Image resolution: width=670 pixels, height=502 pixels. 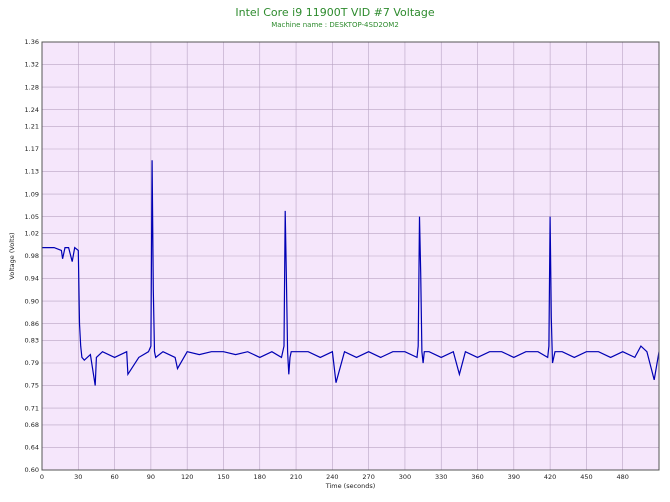 I want to click on y-axis-label: Voltage (Volts), so click(x=12, y=255).